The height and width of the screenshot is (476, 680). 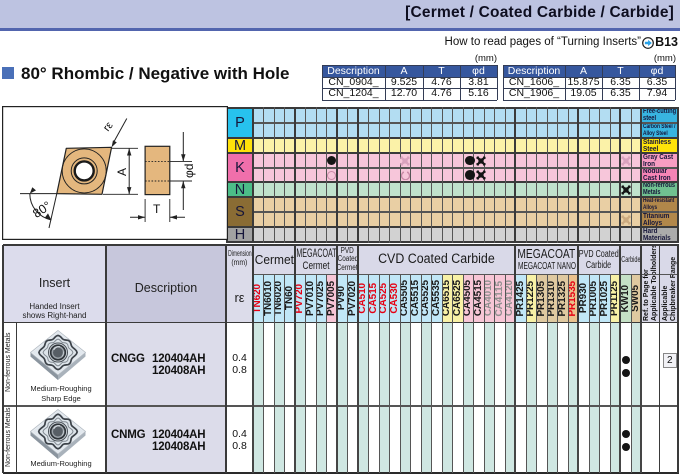 I want to click on svg-text: A, so click(x=122, y=172).